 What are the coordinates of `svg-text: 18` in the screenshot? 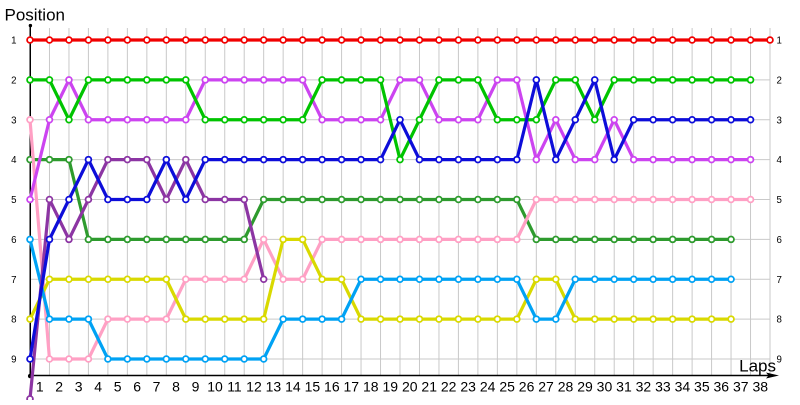 It's located at (371, 387).